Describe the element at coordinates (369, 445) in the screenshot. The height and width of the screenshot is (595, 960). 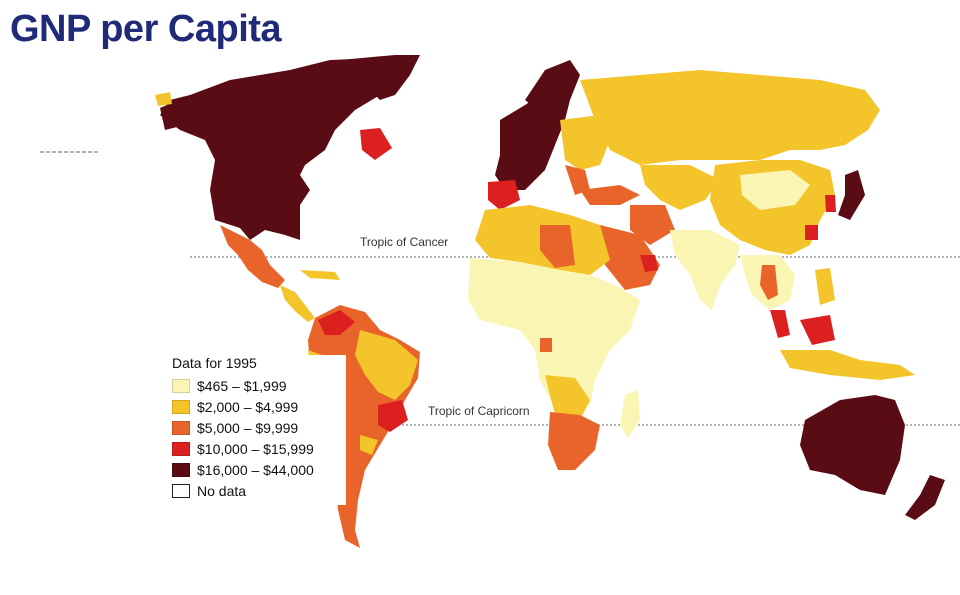
I see `region-uruguay` at that location.